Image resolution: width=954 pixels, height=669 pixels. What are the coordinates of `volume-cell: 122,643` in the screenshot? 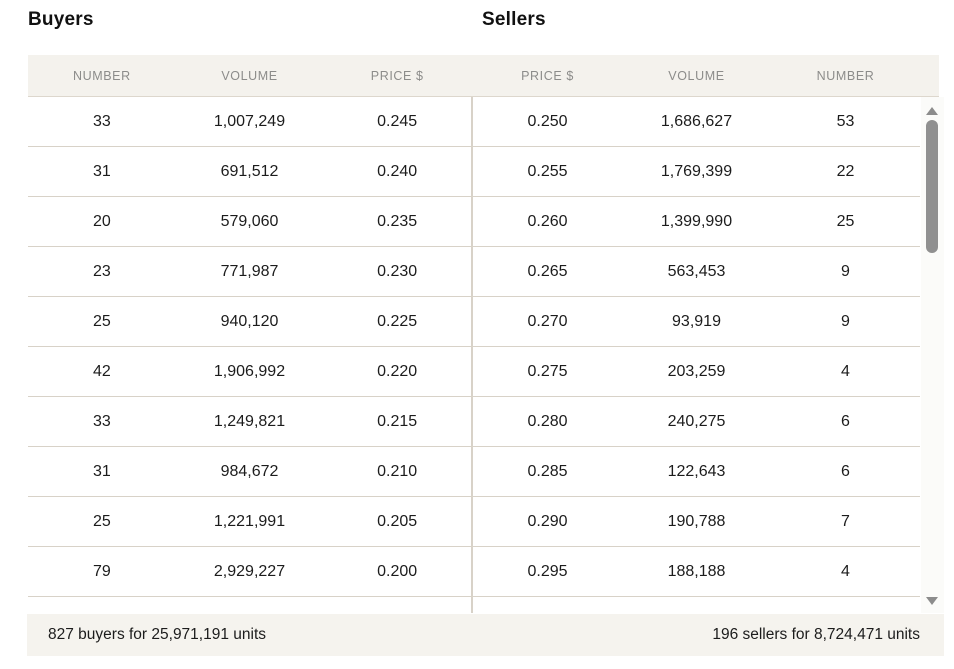 It's located at (696, 471).